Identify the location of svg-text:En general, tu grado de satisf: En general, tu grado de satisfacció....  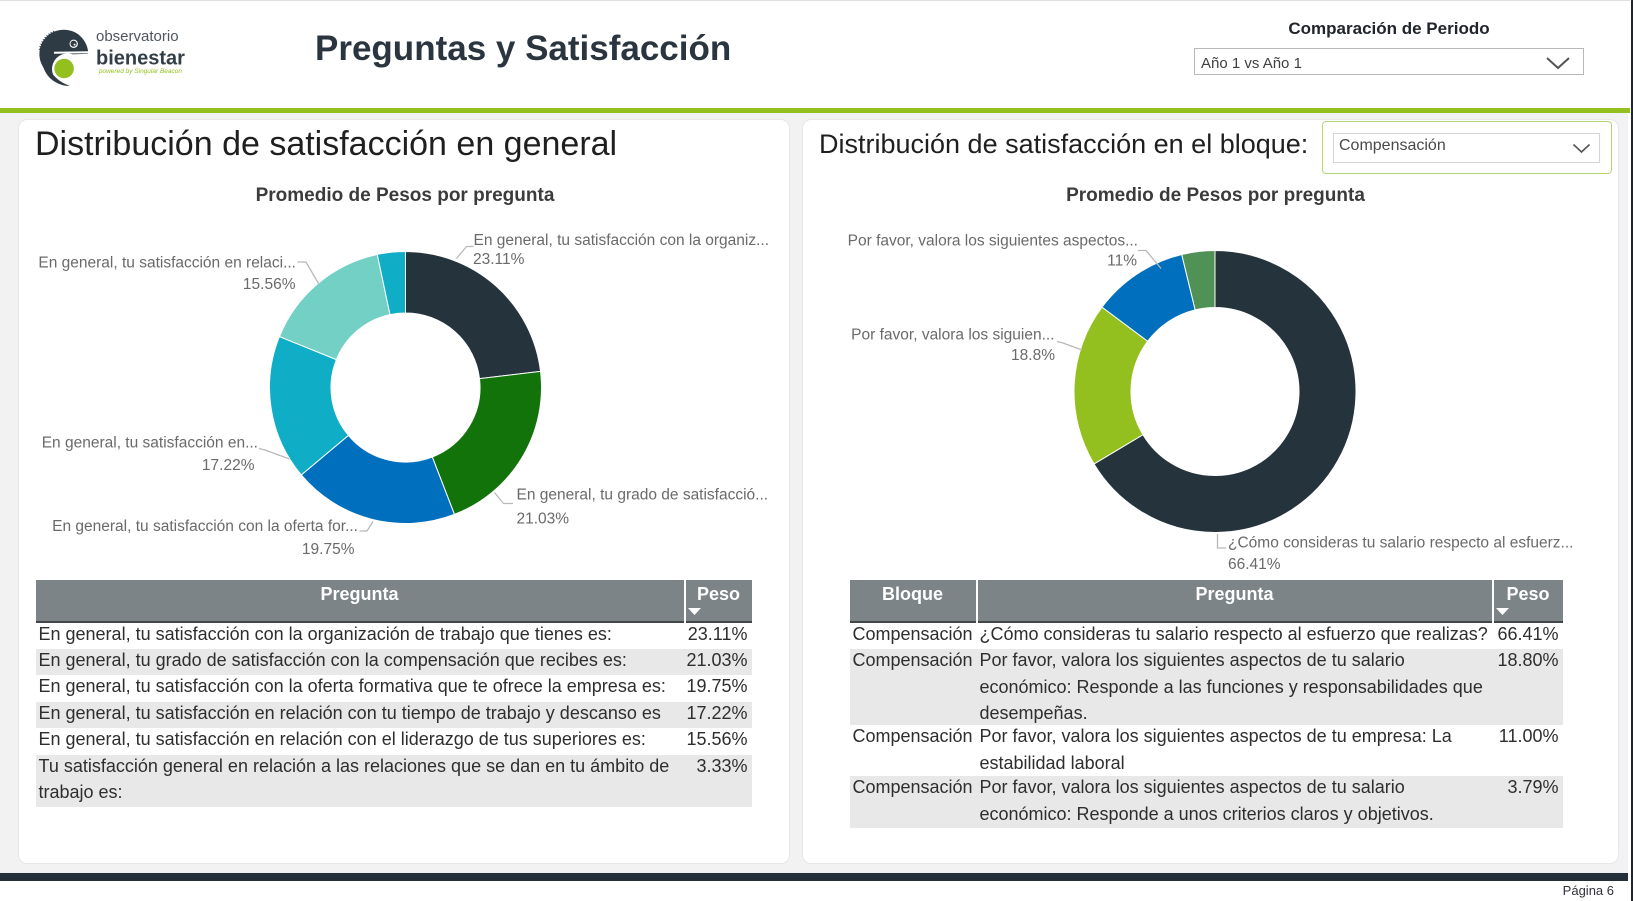
(643, 495).